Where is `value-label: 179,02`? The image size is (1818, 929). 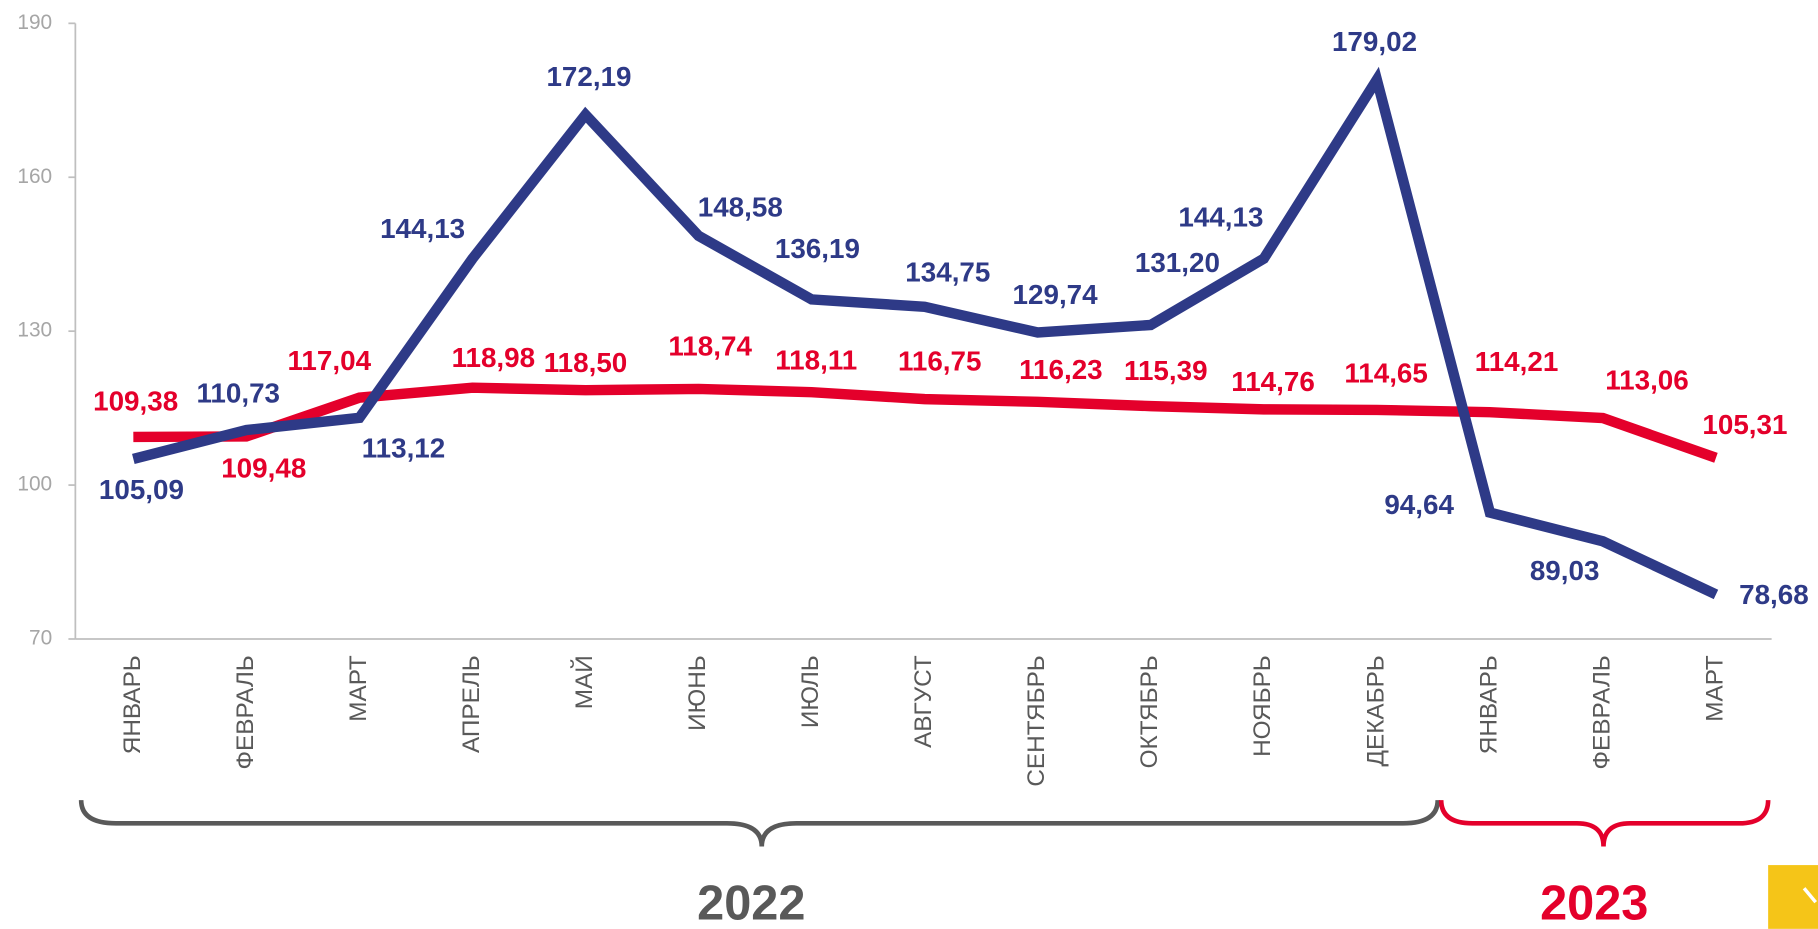
value-label: 179,02 is located at coordinates (1374, 41).